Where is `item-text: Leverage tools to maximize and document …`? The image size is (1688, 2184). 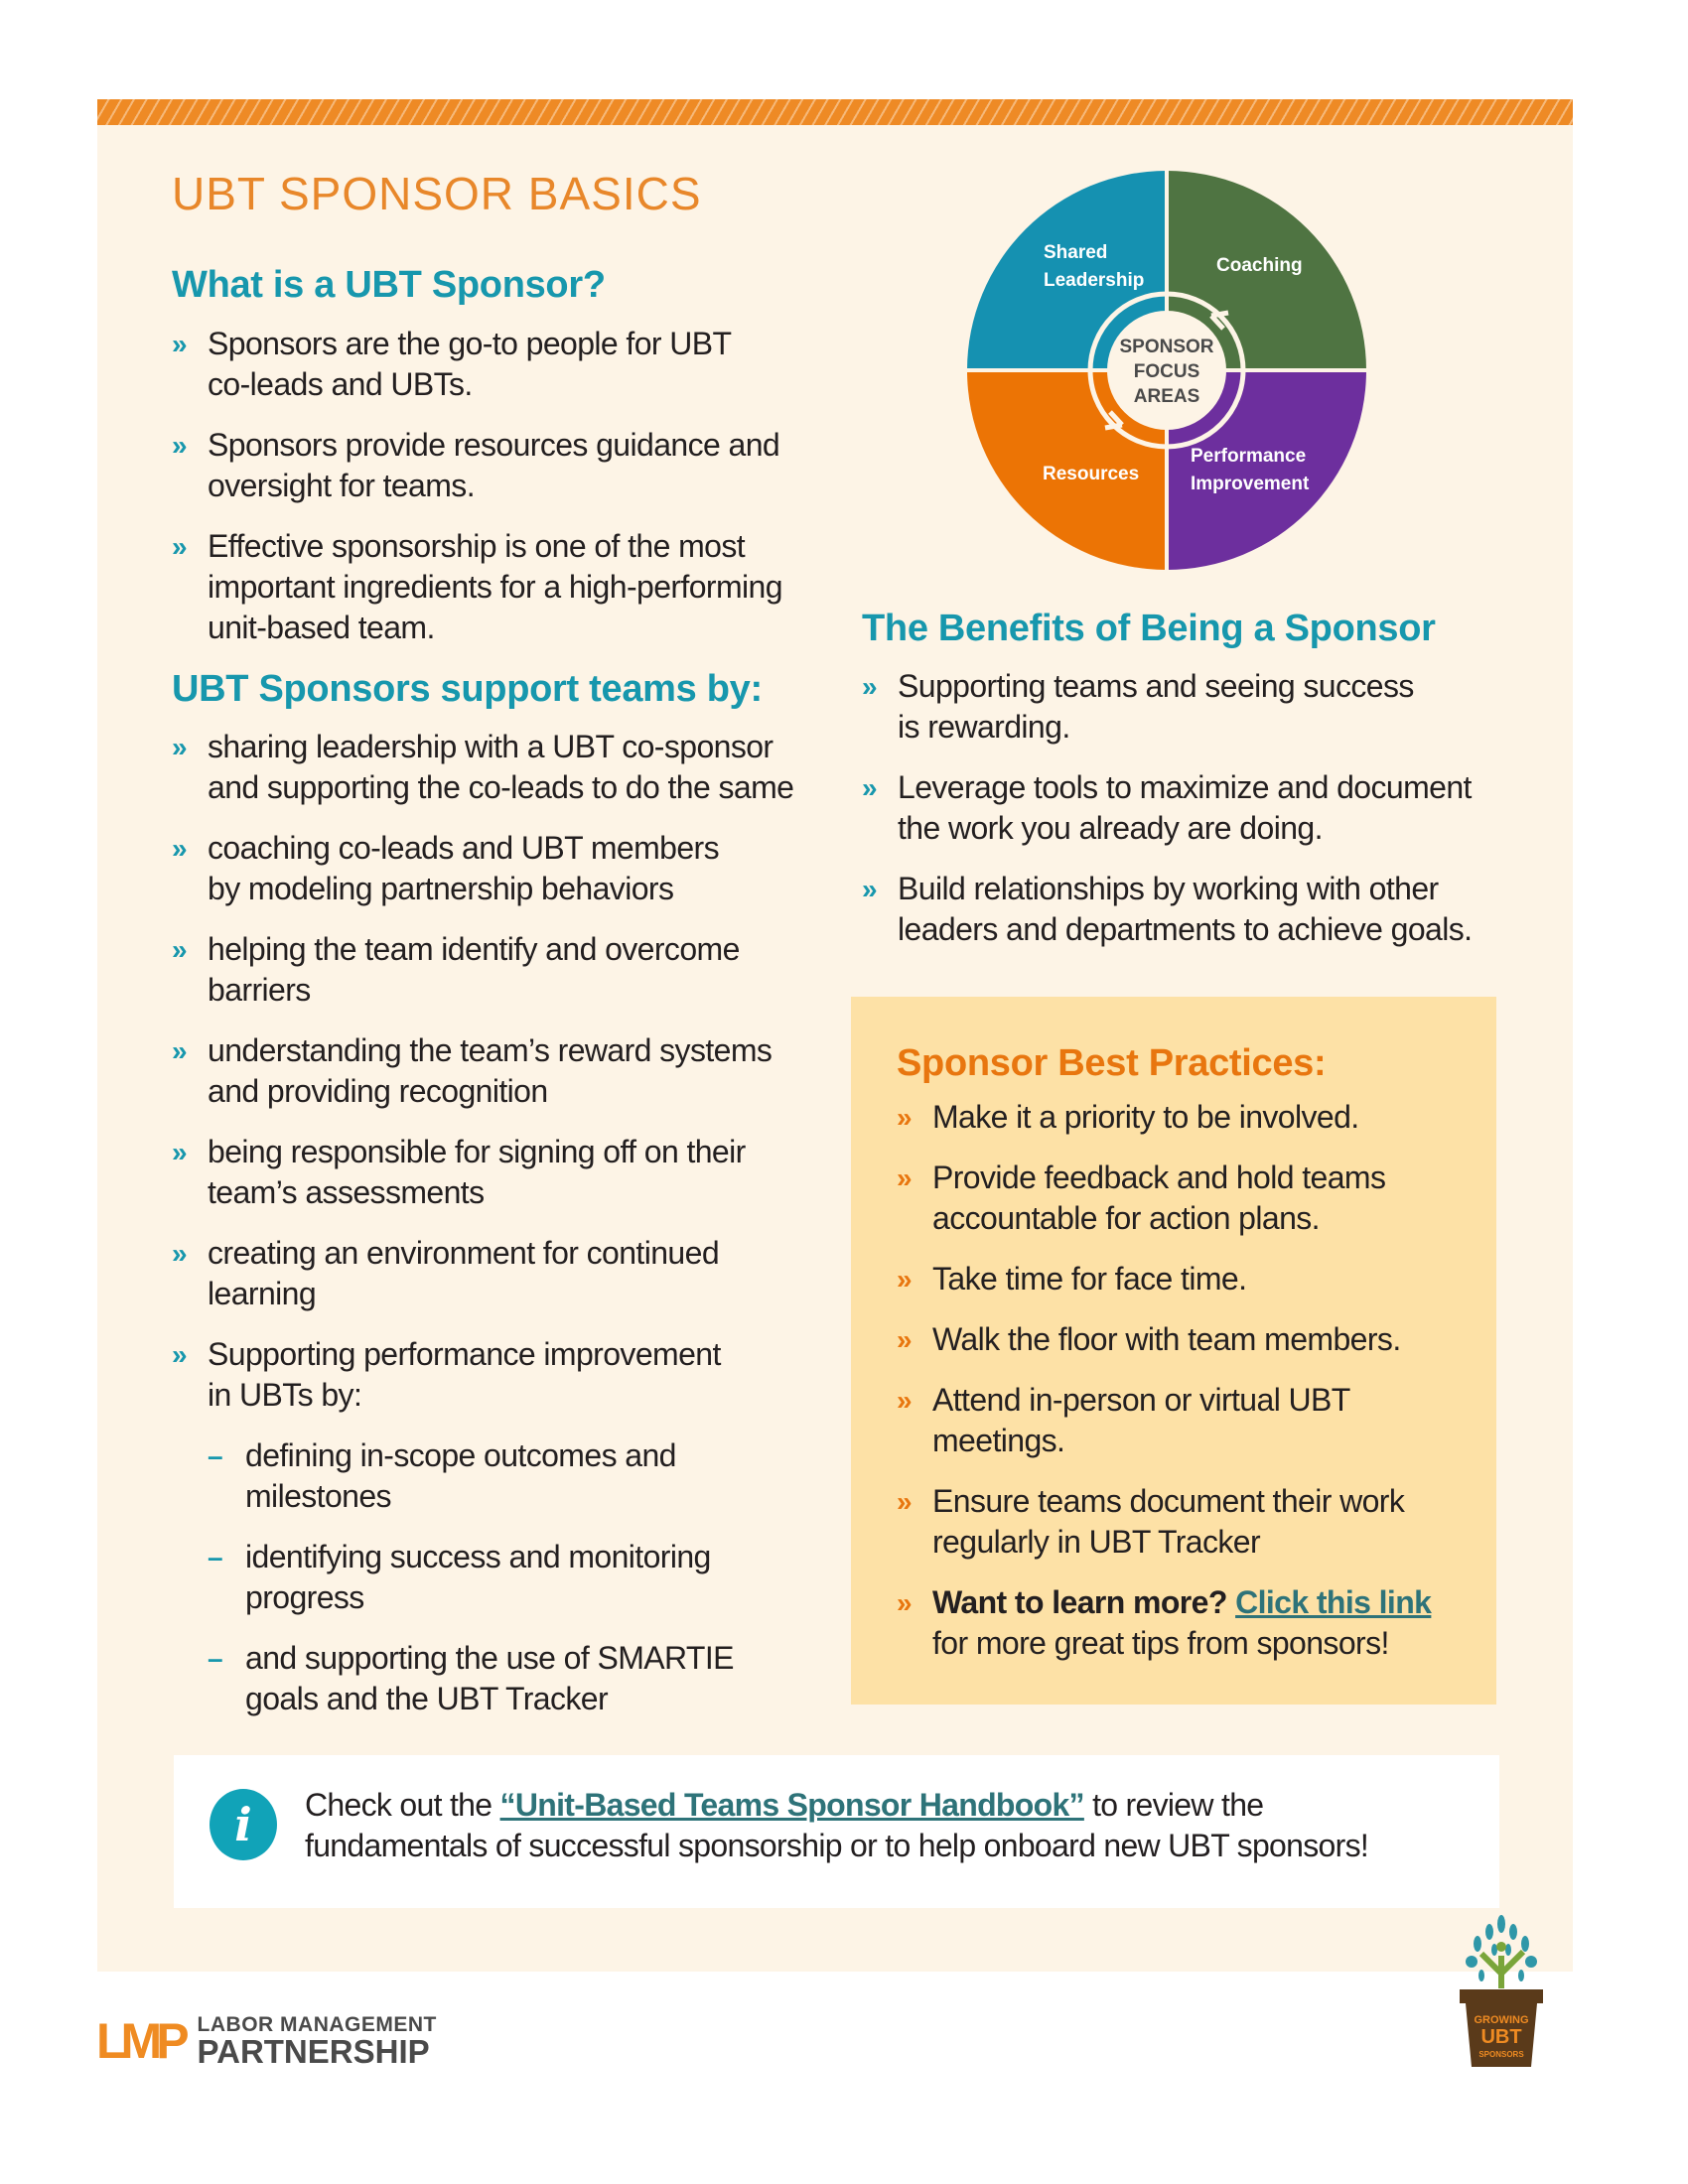 item-text: Leverage tools to maximize and document … is located at coordinates (1185, 807).